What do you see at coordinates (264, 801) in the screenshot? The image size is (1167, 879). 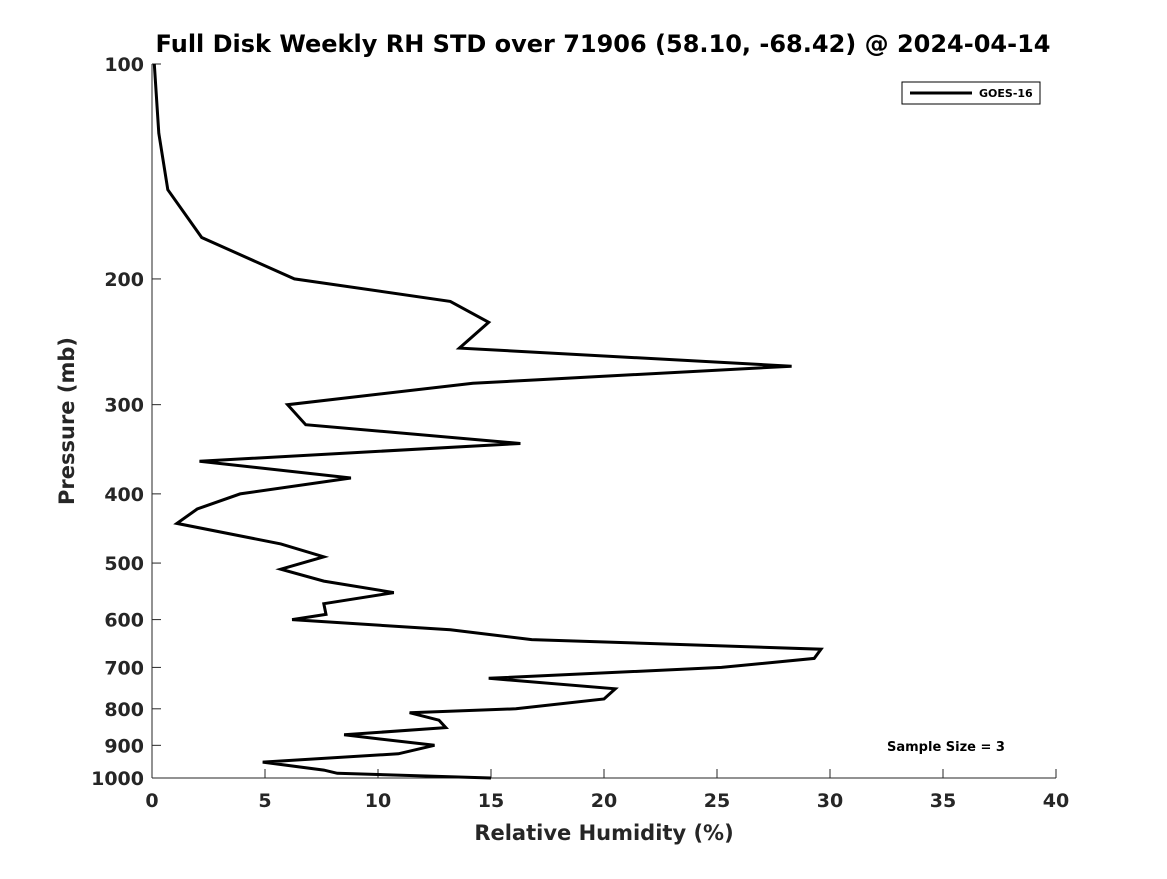 I see `x-tick-label: 5` at bounding box center [264, 801].